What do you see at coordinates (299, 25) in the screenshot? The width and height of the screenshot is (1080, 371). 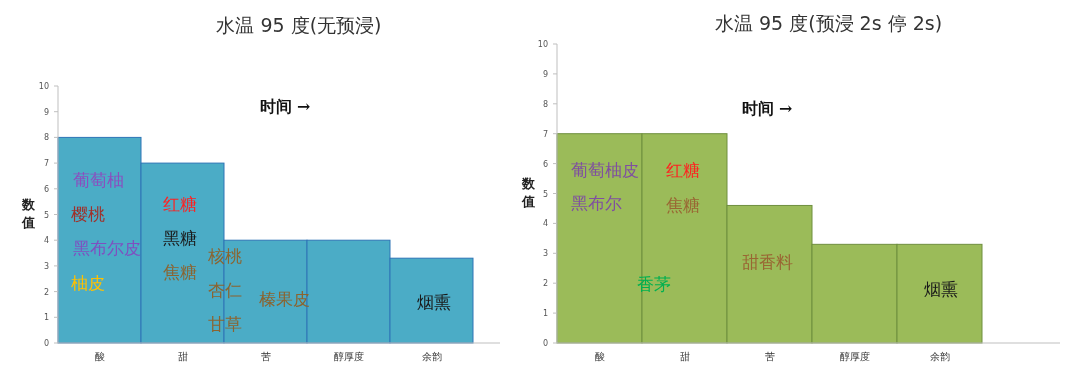 I see `chart-title: 水温 95 度(无预浸)` at bounding box center [299, 25].